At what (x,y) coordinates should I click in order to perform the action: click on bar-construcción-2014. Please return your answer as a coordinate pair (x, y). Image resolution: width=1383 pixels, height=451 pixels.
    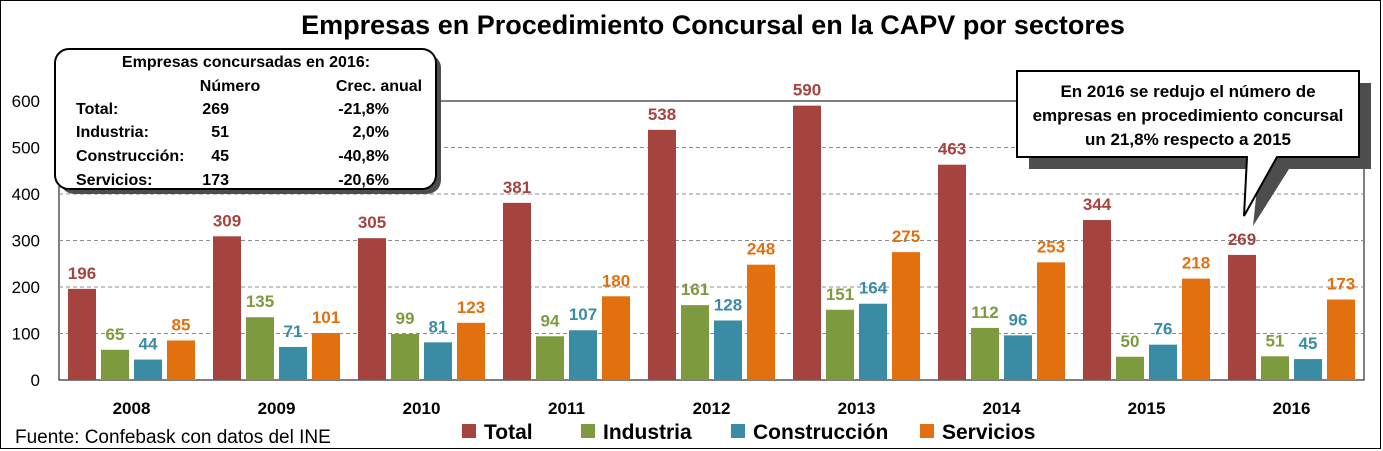
    Looking at the image, I should click on (1018, 357).